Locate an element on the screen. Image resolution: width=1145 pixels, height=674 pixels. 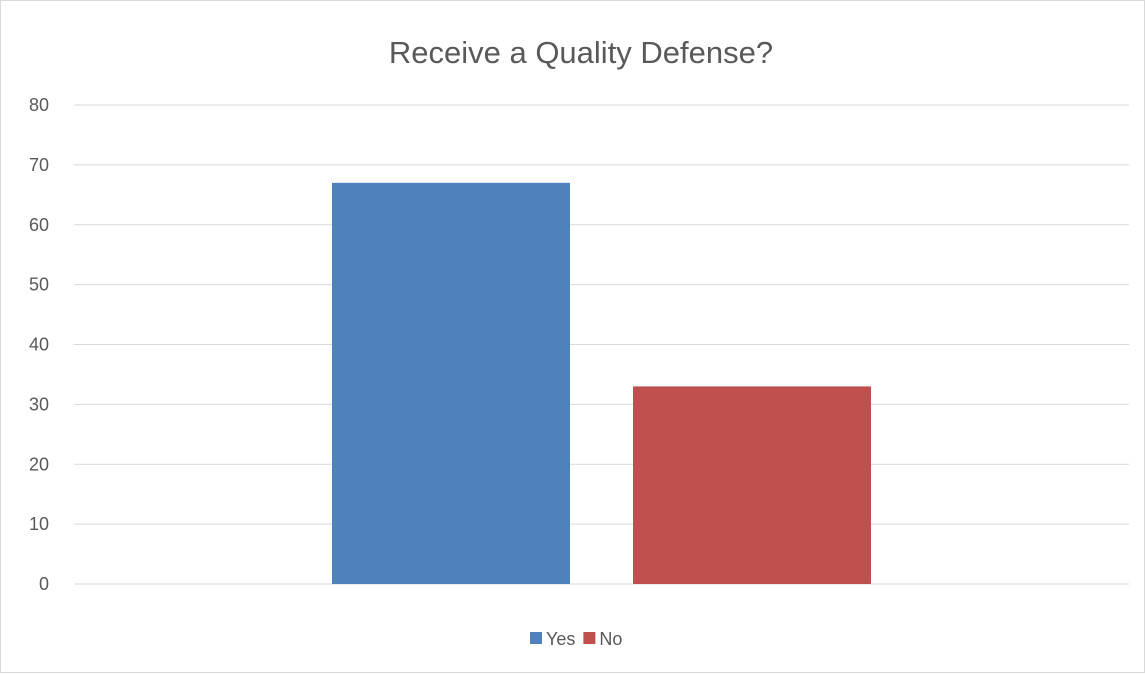
y-tick-label: 50 is located at coordinates (39, 285).